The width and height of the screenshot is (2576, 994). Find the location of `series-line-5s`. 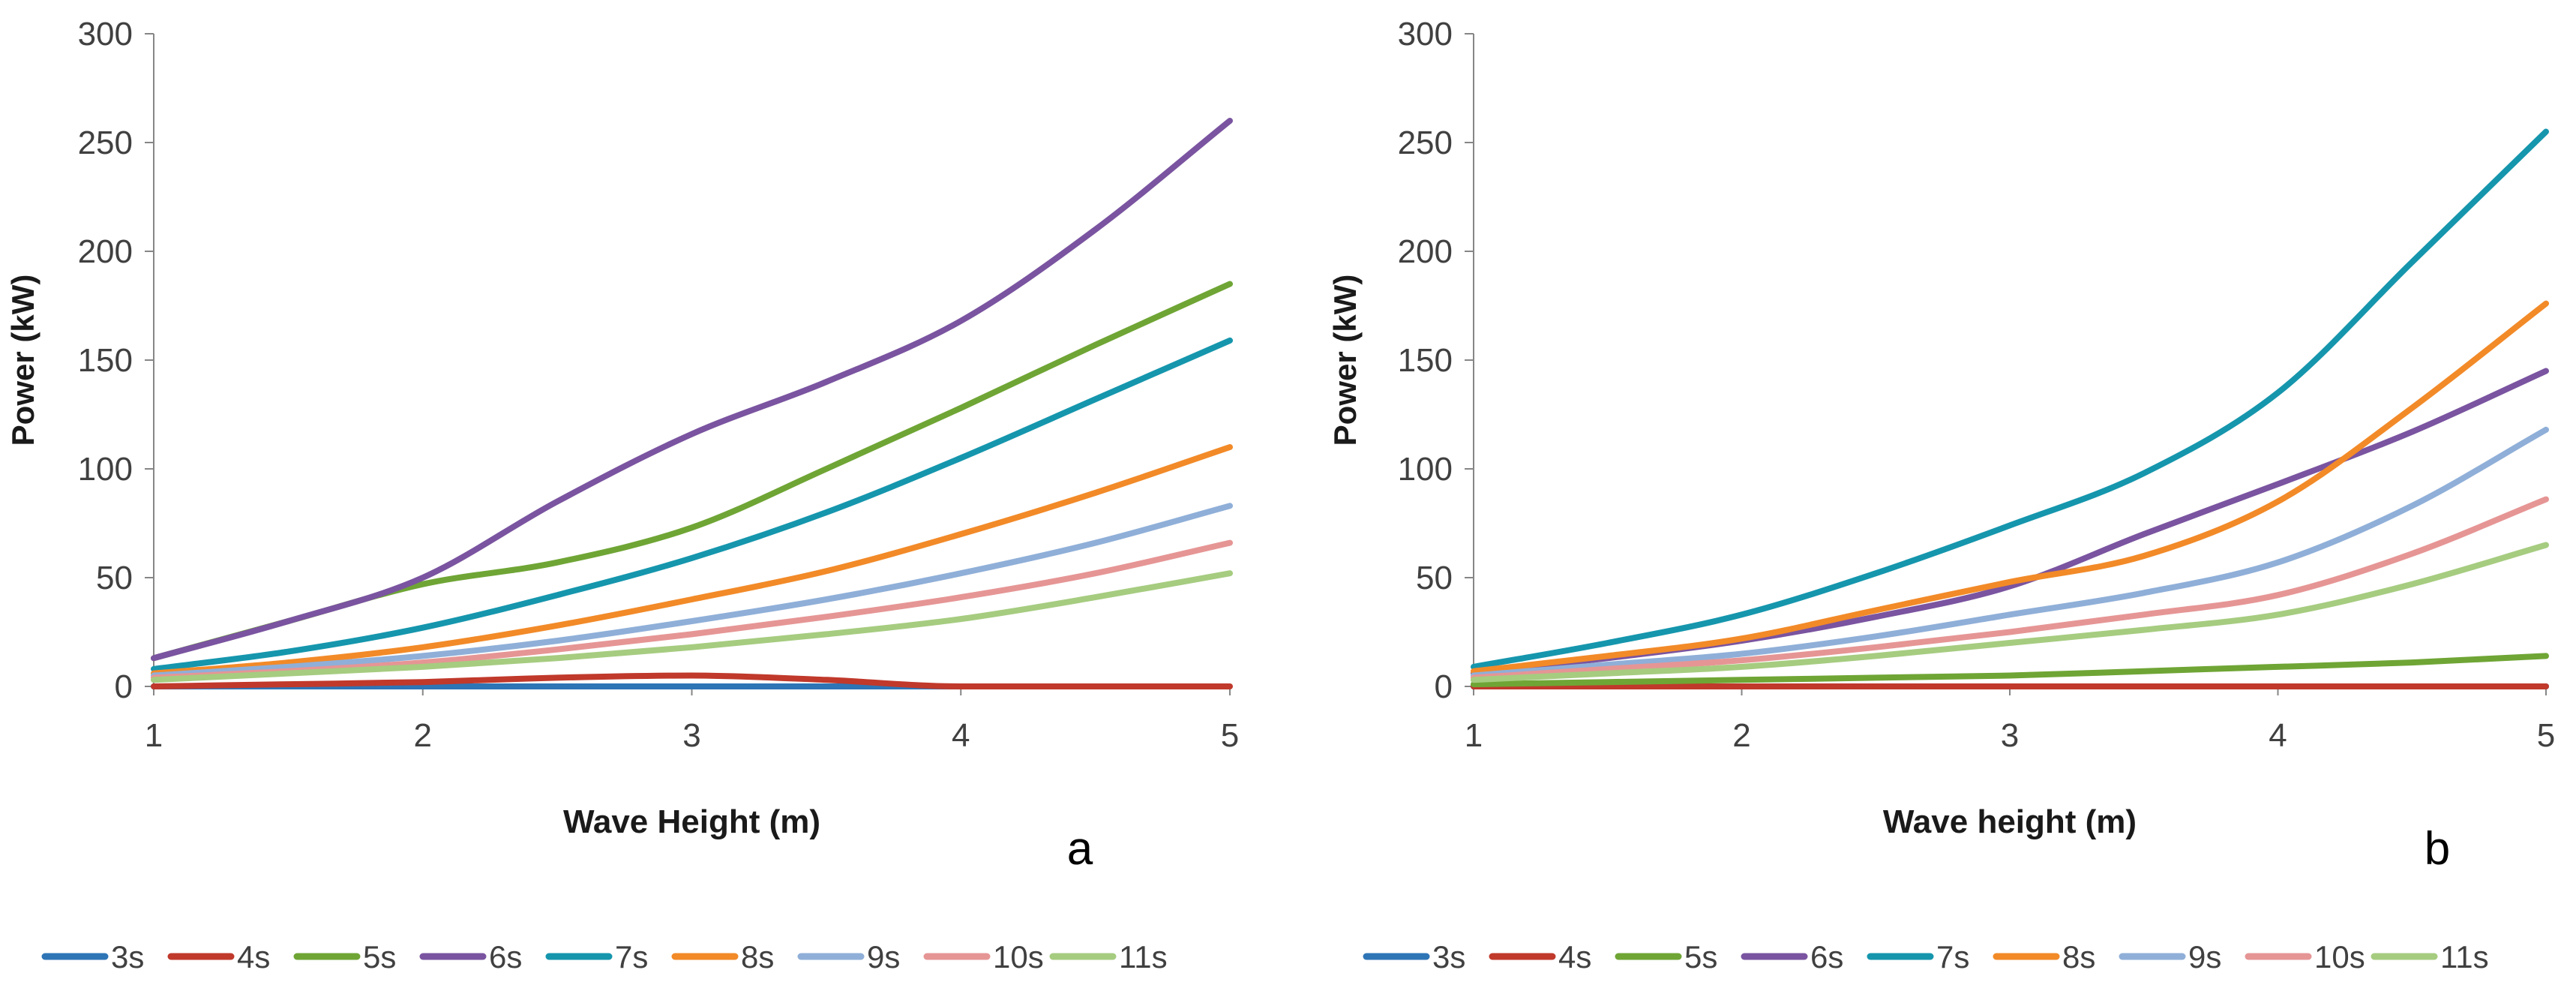

series-line-5s is located at coordinates (2010, 670).